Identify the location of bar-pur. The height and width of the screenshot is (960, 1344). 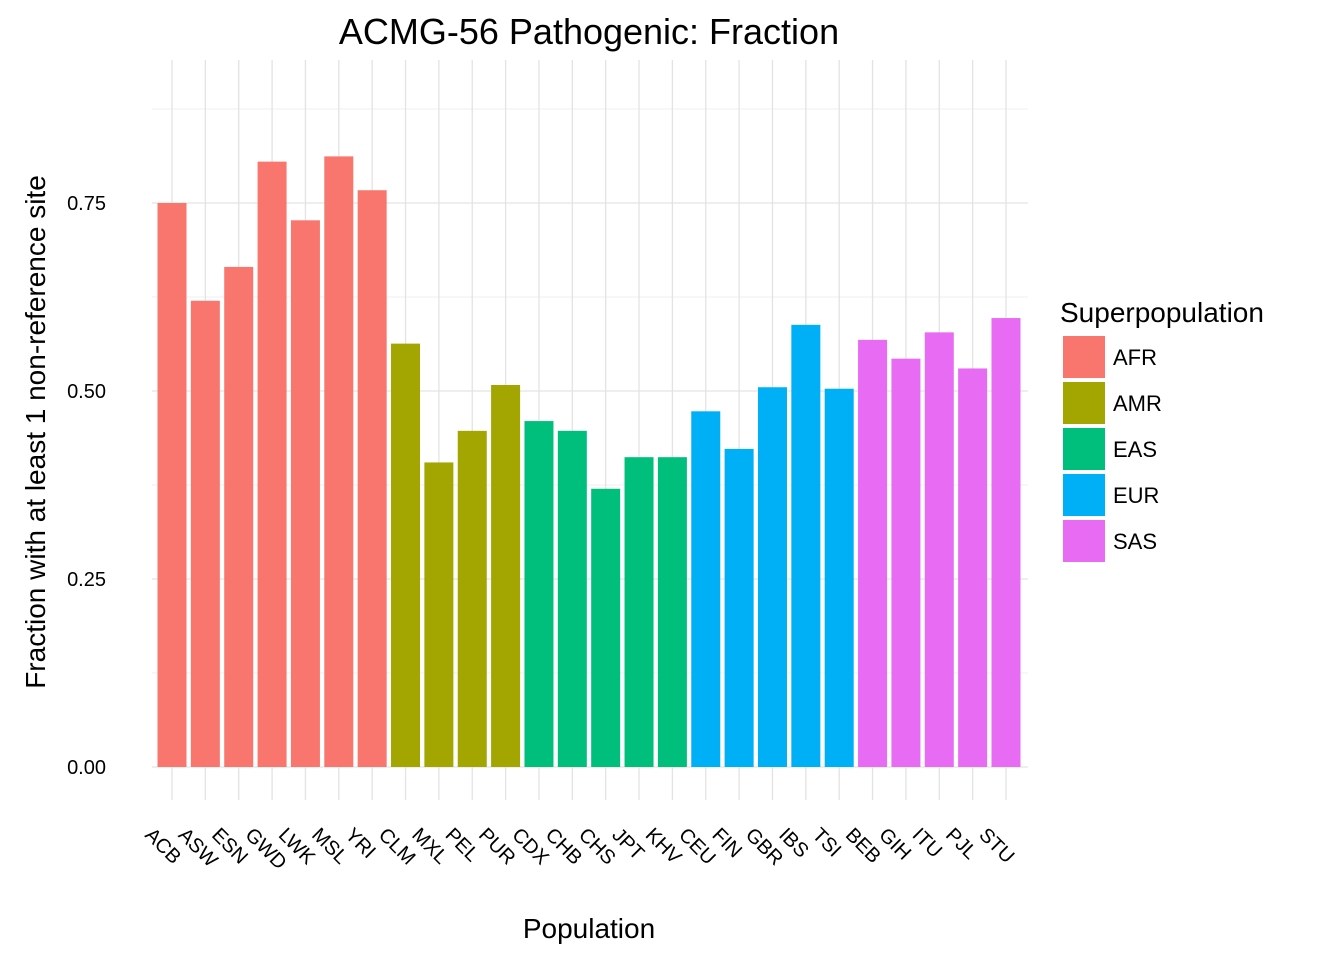
(506, 575).